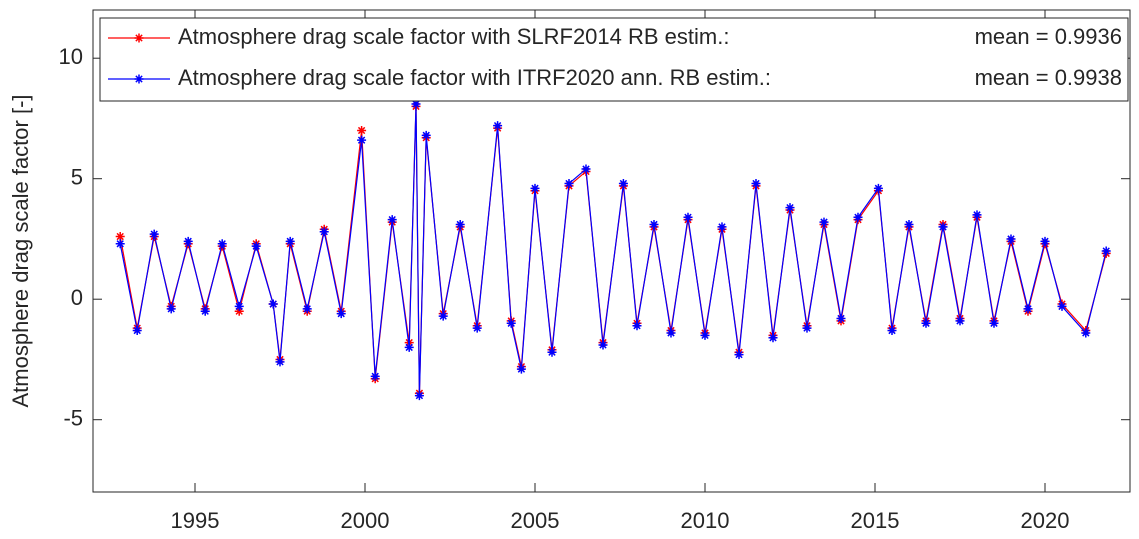 The height and width of the screenshot is (539, 1139). What do you see at coordinates (535, 520) in the screenshot?
I see `x-tick-label: 2005` at bounding box center [535, 520].